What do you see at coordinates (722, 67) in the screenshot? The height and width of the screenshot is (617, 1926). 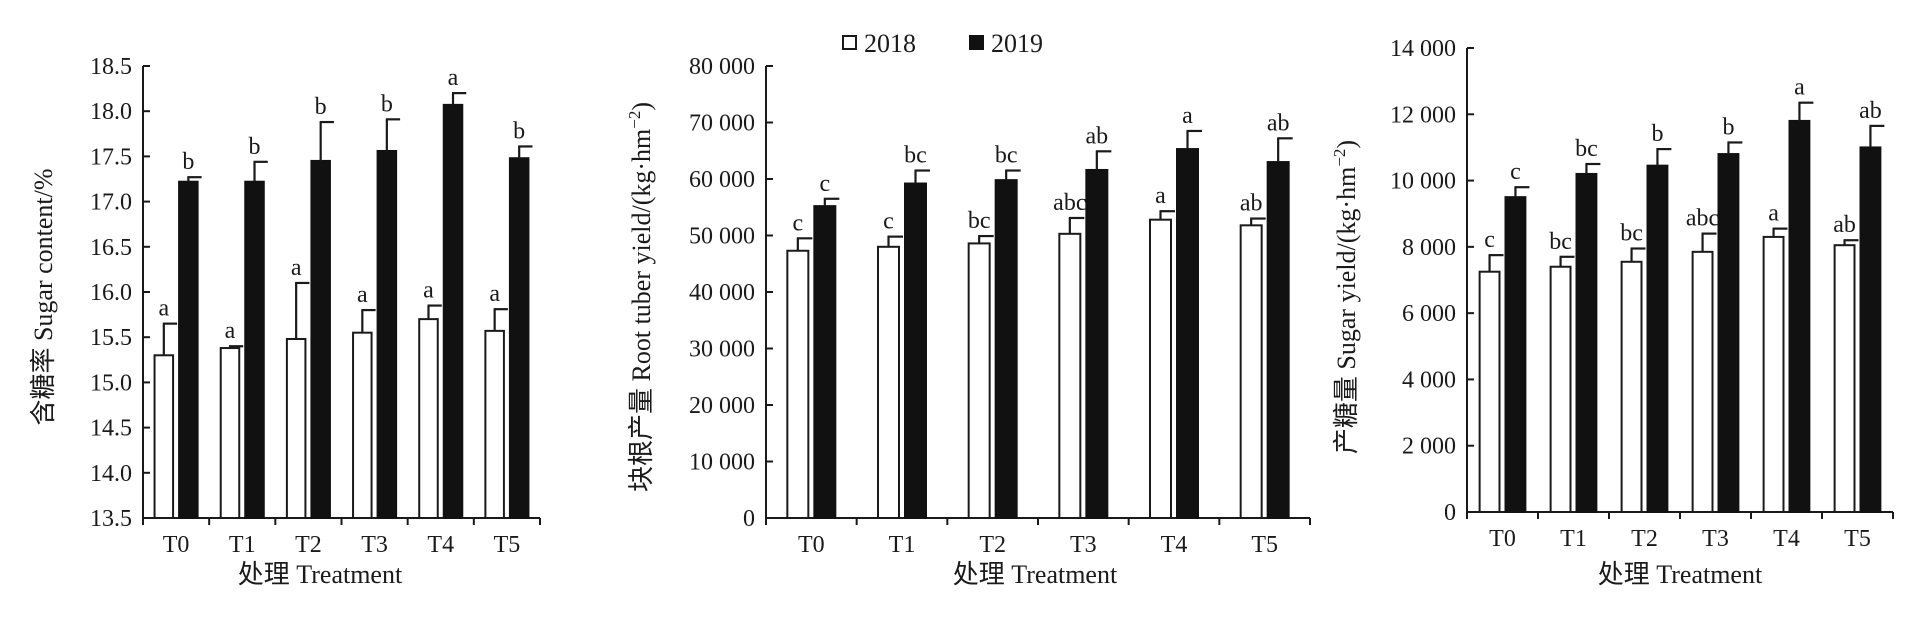 I see `y-tick-label: 80 000` at bounding box center [722, 67].